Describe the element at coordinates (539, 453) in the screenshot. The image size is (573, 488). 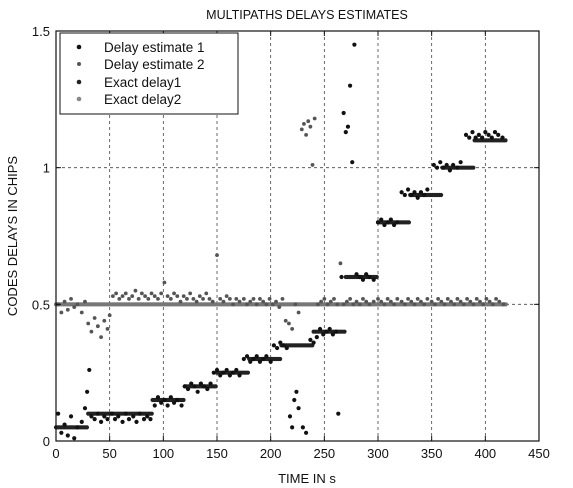
I see `x-tick-label: 450` at that location.